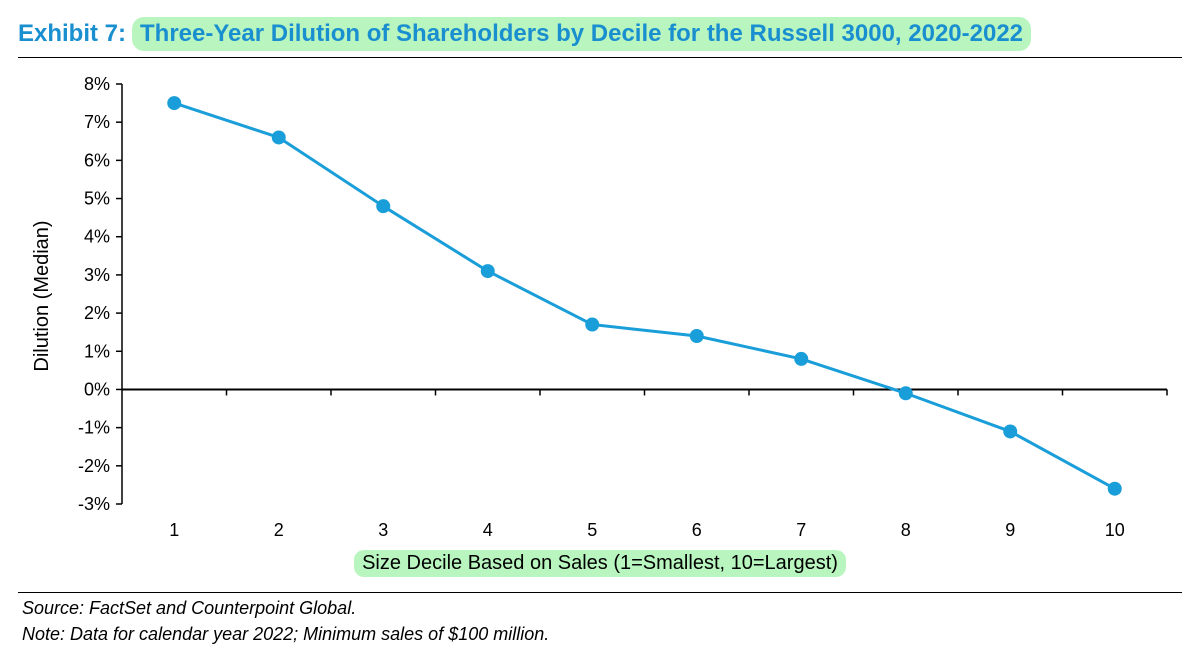  Describe the element at coordinates (1010, 530) in the screenshot. I see `x-tick-label: 9` at that location.